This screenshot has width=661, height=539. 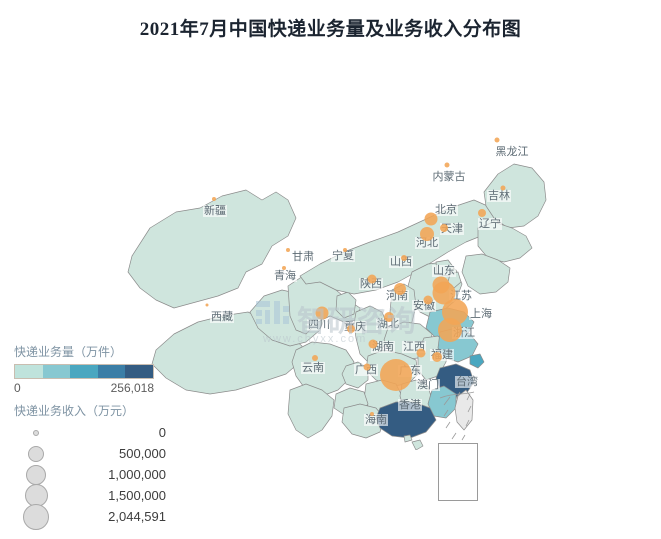 What do you see at coordinates (388, 324) in the screenshot?
I see `province-label-湖北: 湖北` at bounding box center [388, 324].